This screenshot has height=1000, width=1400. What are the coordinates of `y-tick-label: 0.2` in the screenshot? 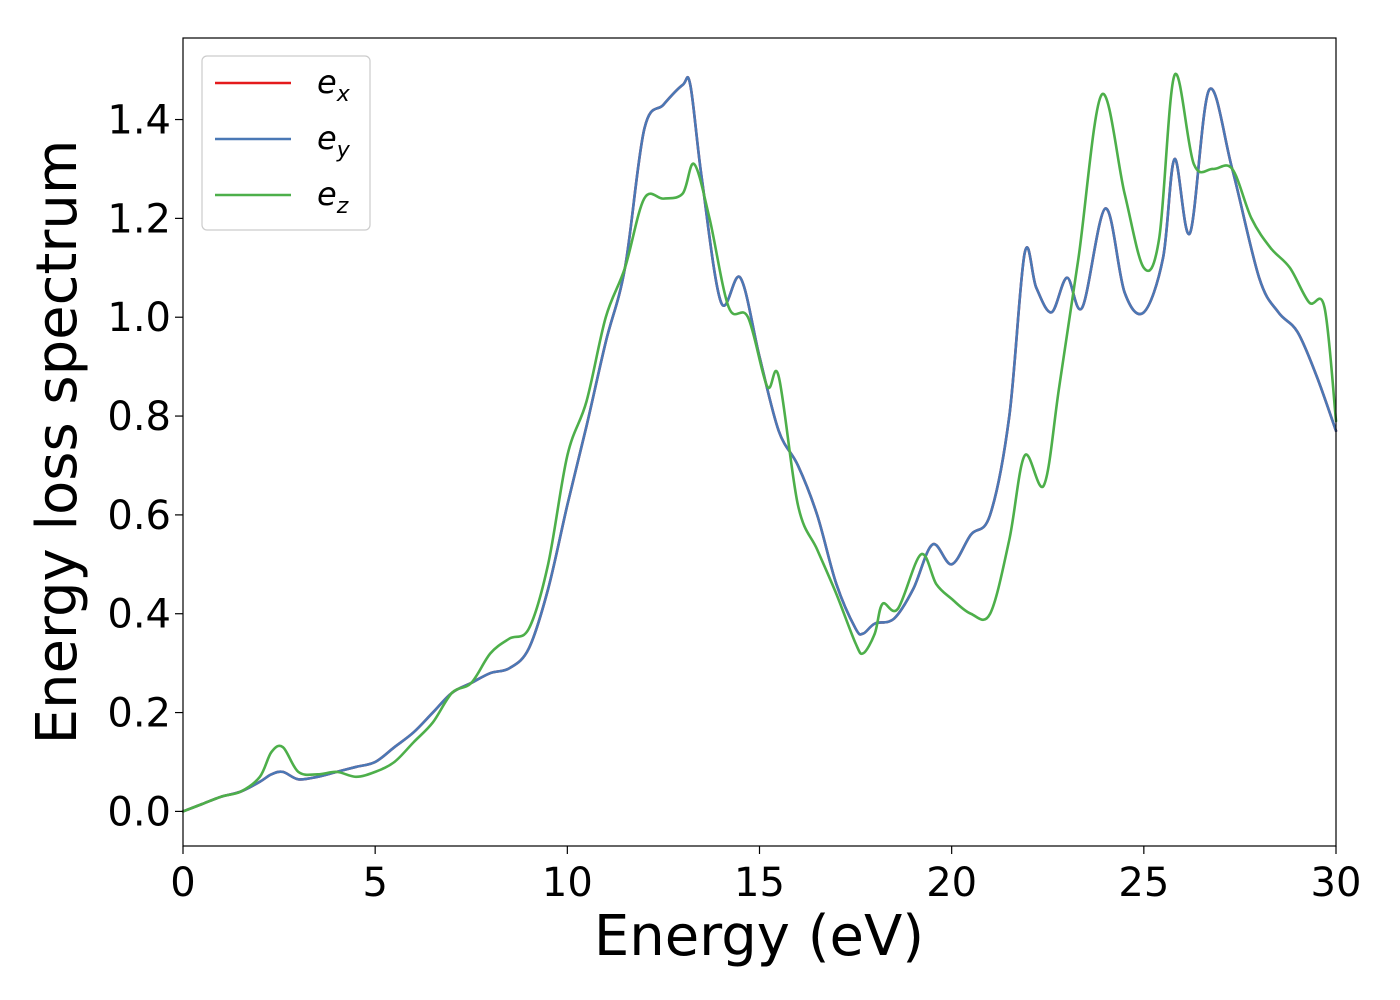 It's located at (139, 714).